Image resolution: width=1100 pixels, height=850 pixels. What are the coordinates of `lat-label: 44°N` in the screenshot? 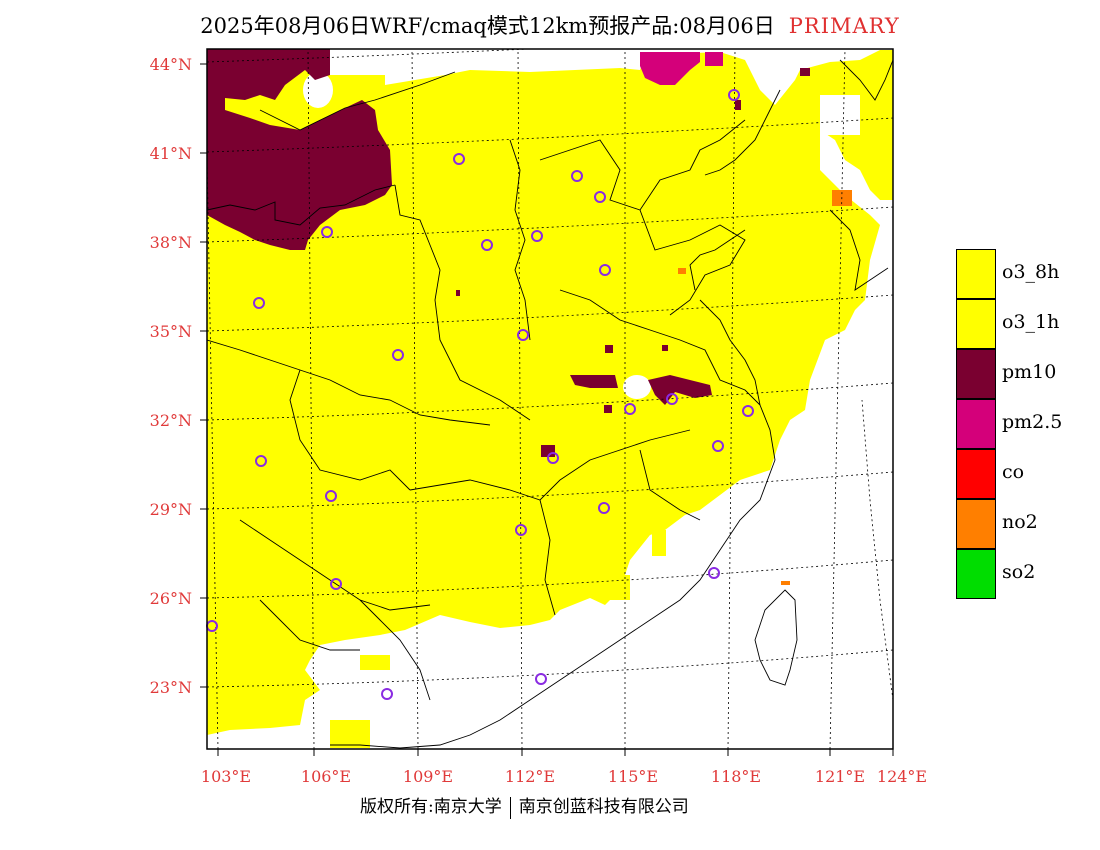 It's located at (171, 64).